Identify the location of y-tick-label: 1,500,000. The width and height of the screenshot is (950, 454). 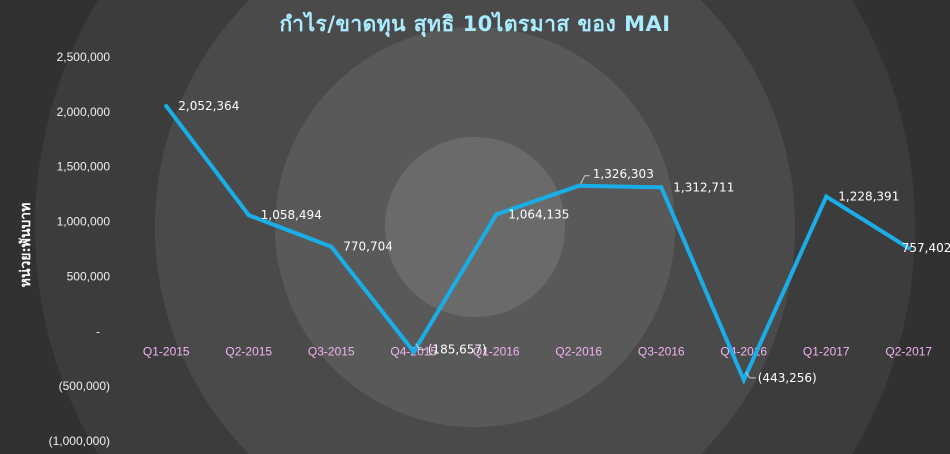
(84, 167).